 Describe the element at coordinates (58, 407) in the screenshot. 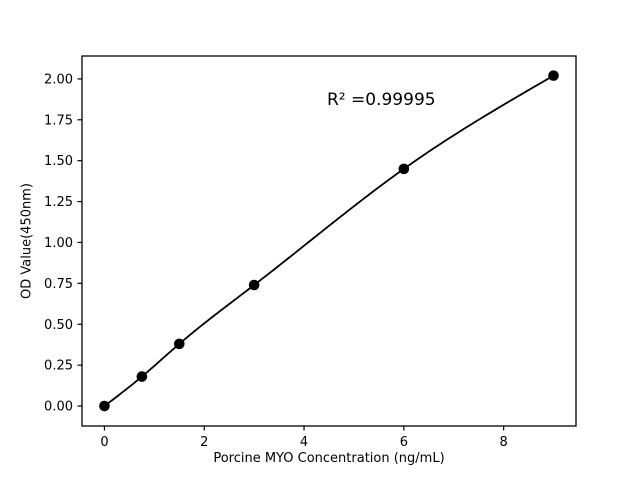

I see `y-tick-label: 0.00` at that location.